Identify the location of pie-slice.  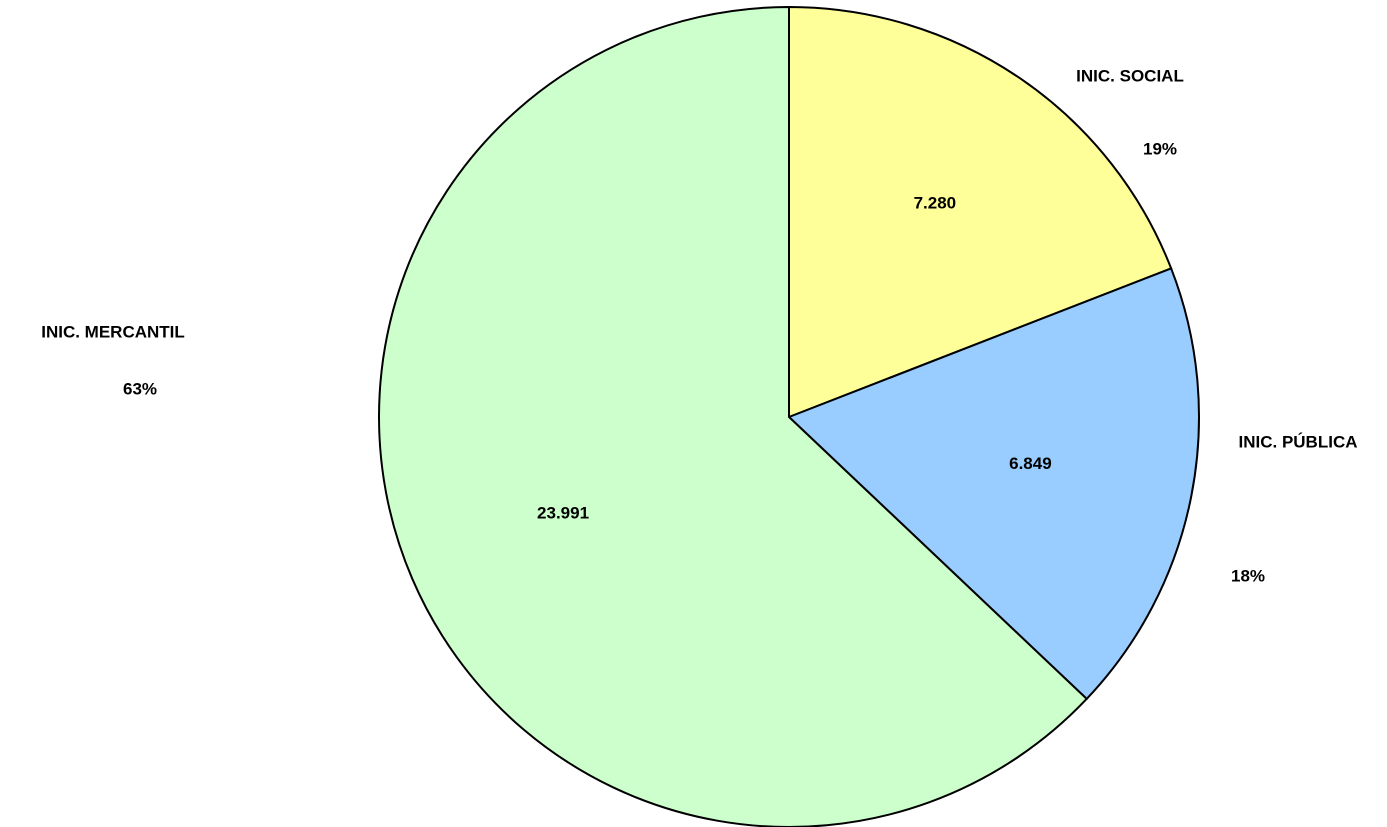
(980, 212).